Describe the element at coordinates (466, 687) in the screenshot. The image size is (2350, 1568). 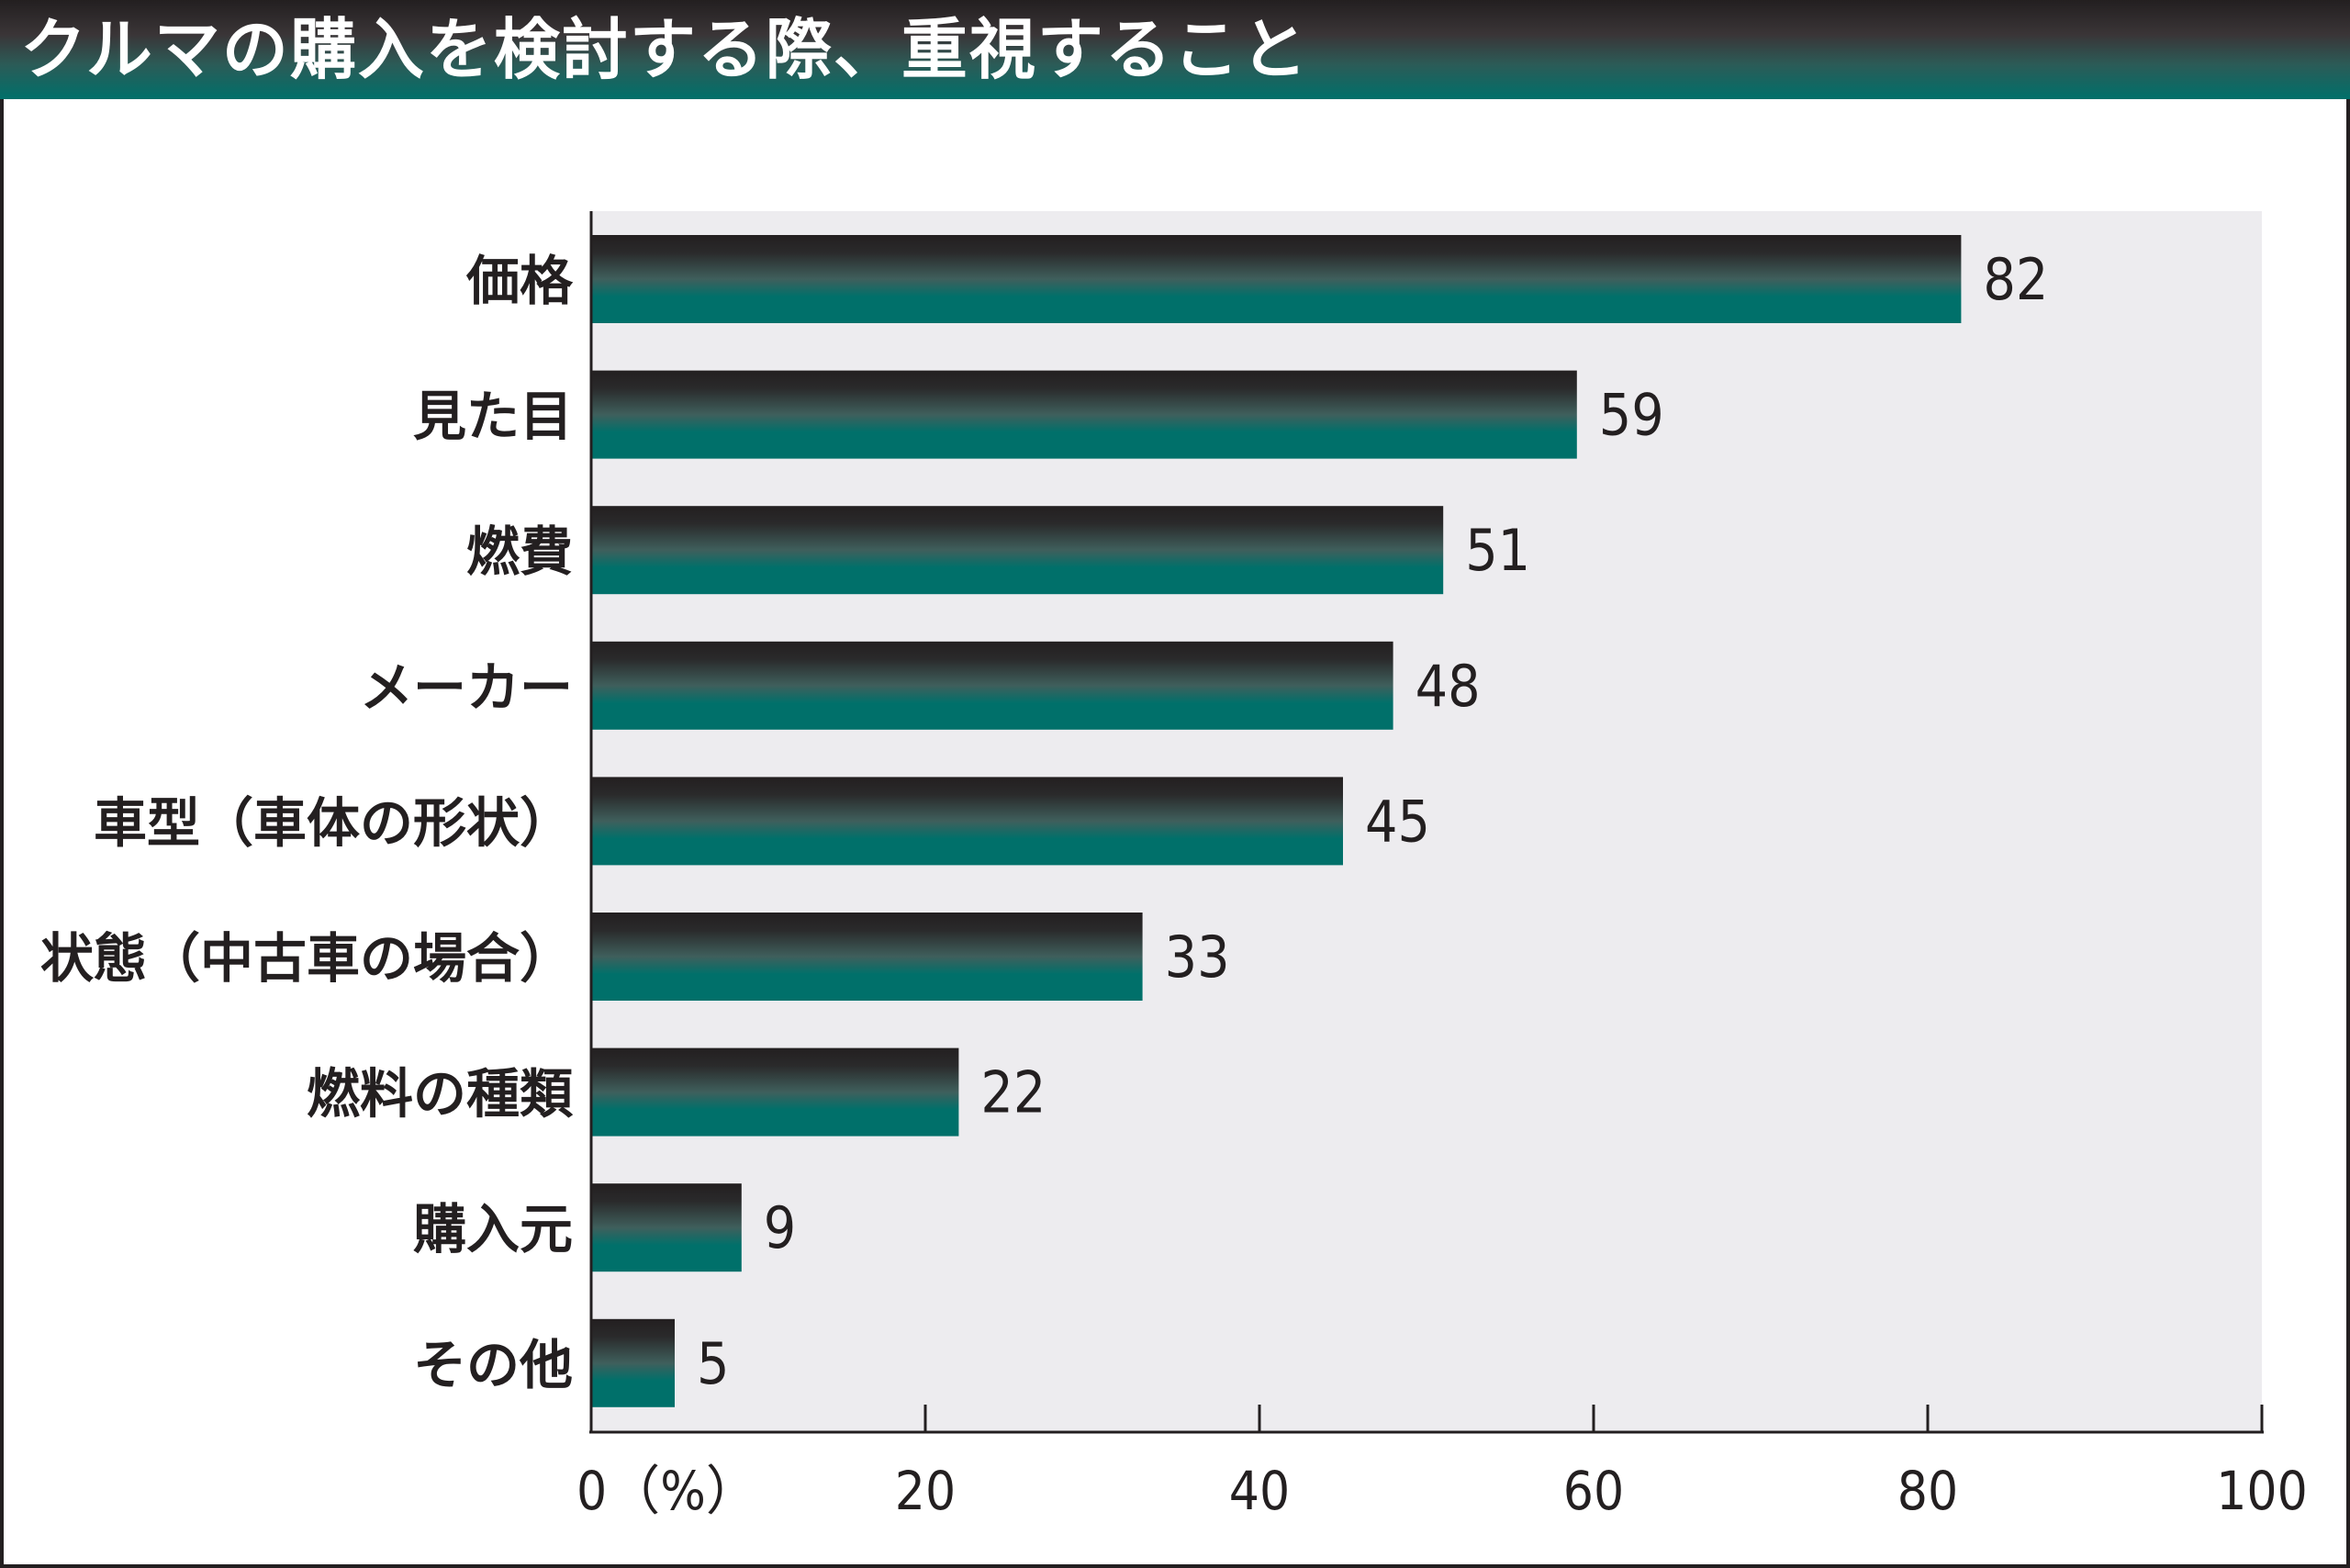
I see `category-label: メーカー` at that location.